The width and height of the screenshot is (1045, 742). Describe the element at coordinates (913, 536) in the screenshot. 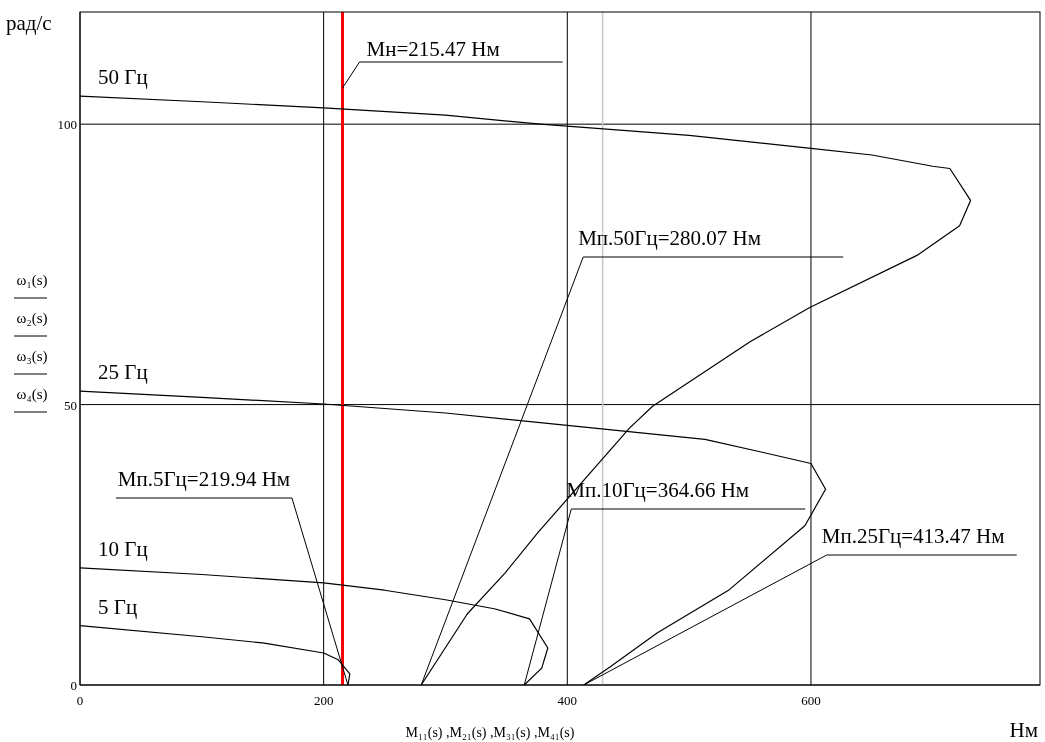

I see `annotation: Мп.25Гц=413.47 Нм` at that location.